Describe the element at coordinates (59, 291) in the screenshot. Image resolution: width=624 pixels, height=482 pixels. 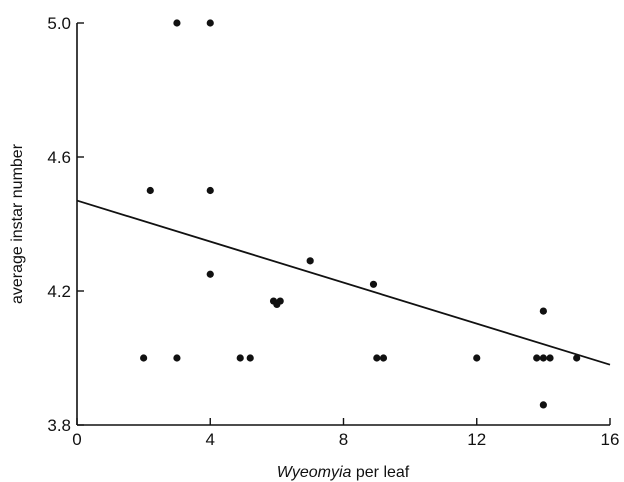
I see `y-tick-label: 4.2` at that location.